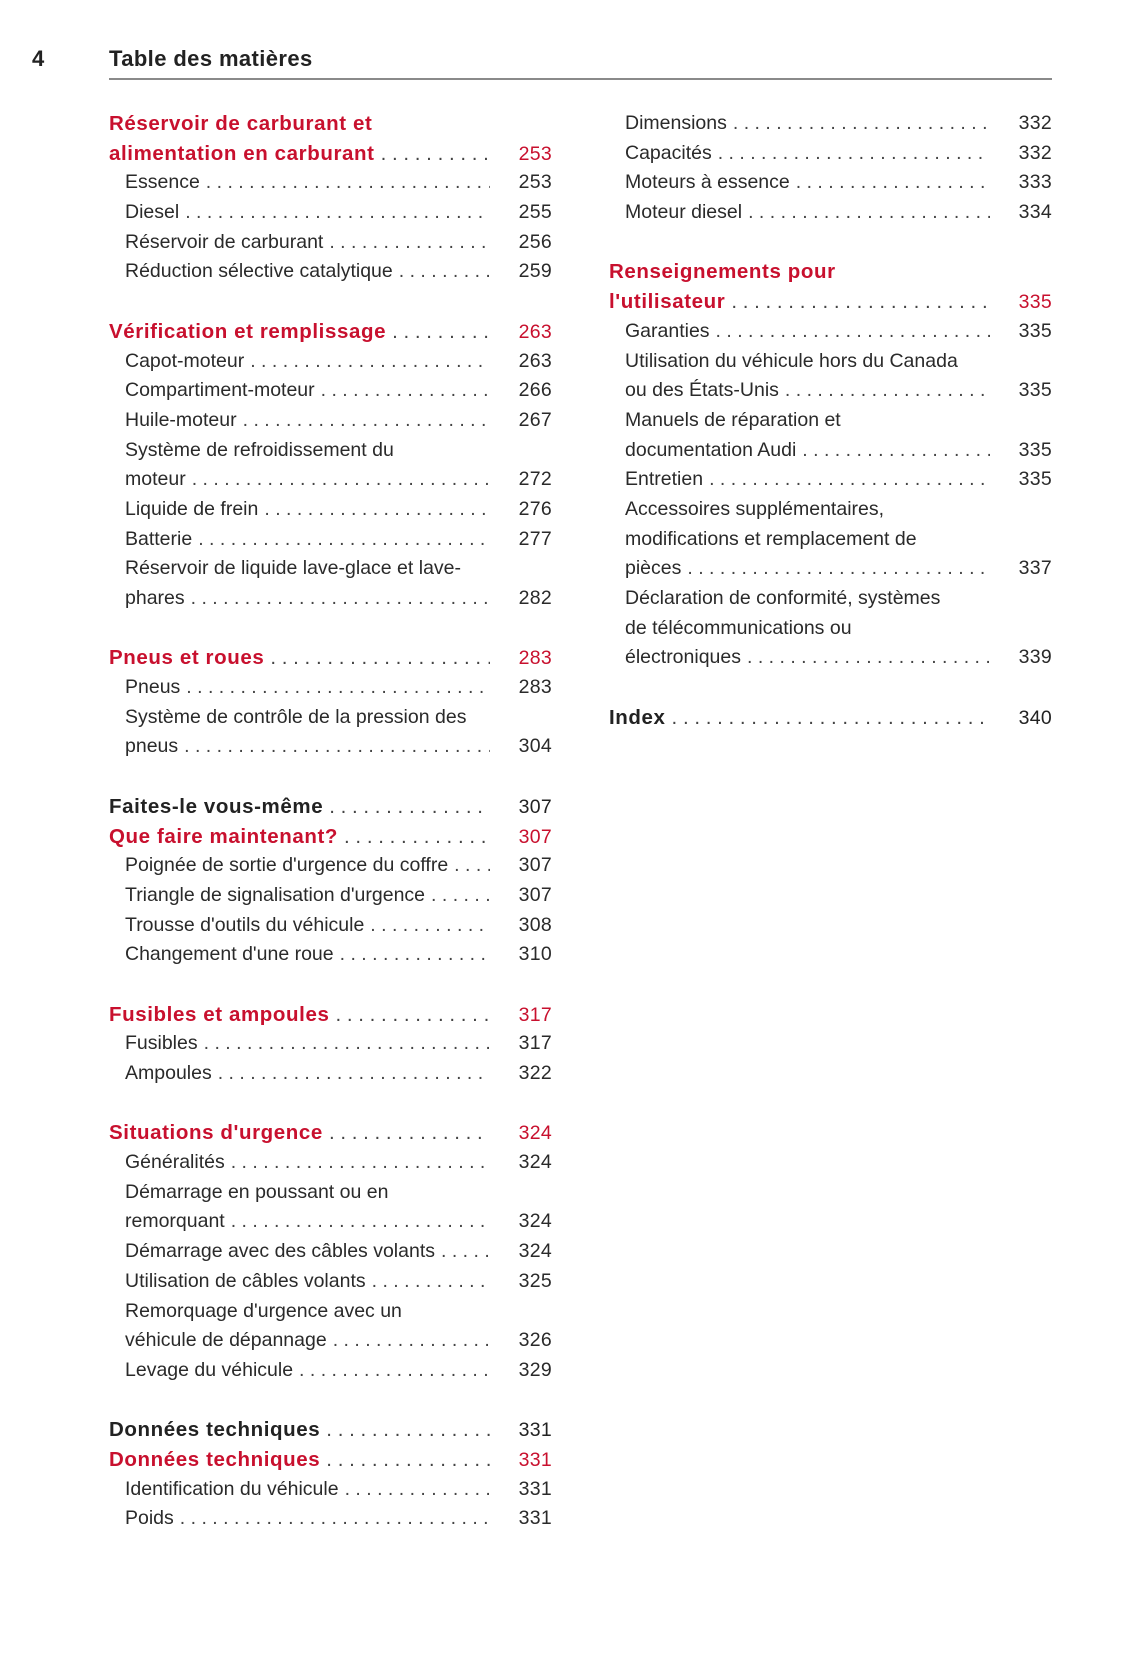 This screenshot has height=1654, width=1142. I want to click on toc-section-heading: Index 340, so click(830, 718).